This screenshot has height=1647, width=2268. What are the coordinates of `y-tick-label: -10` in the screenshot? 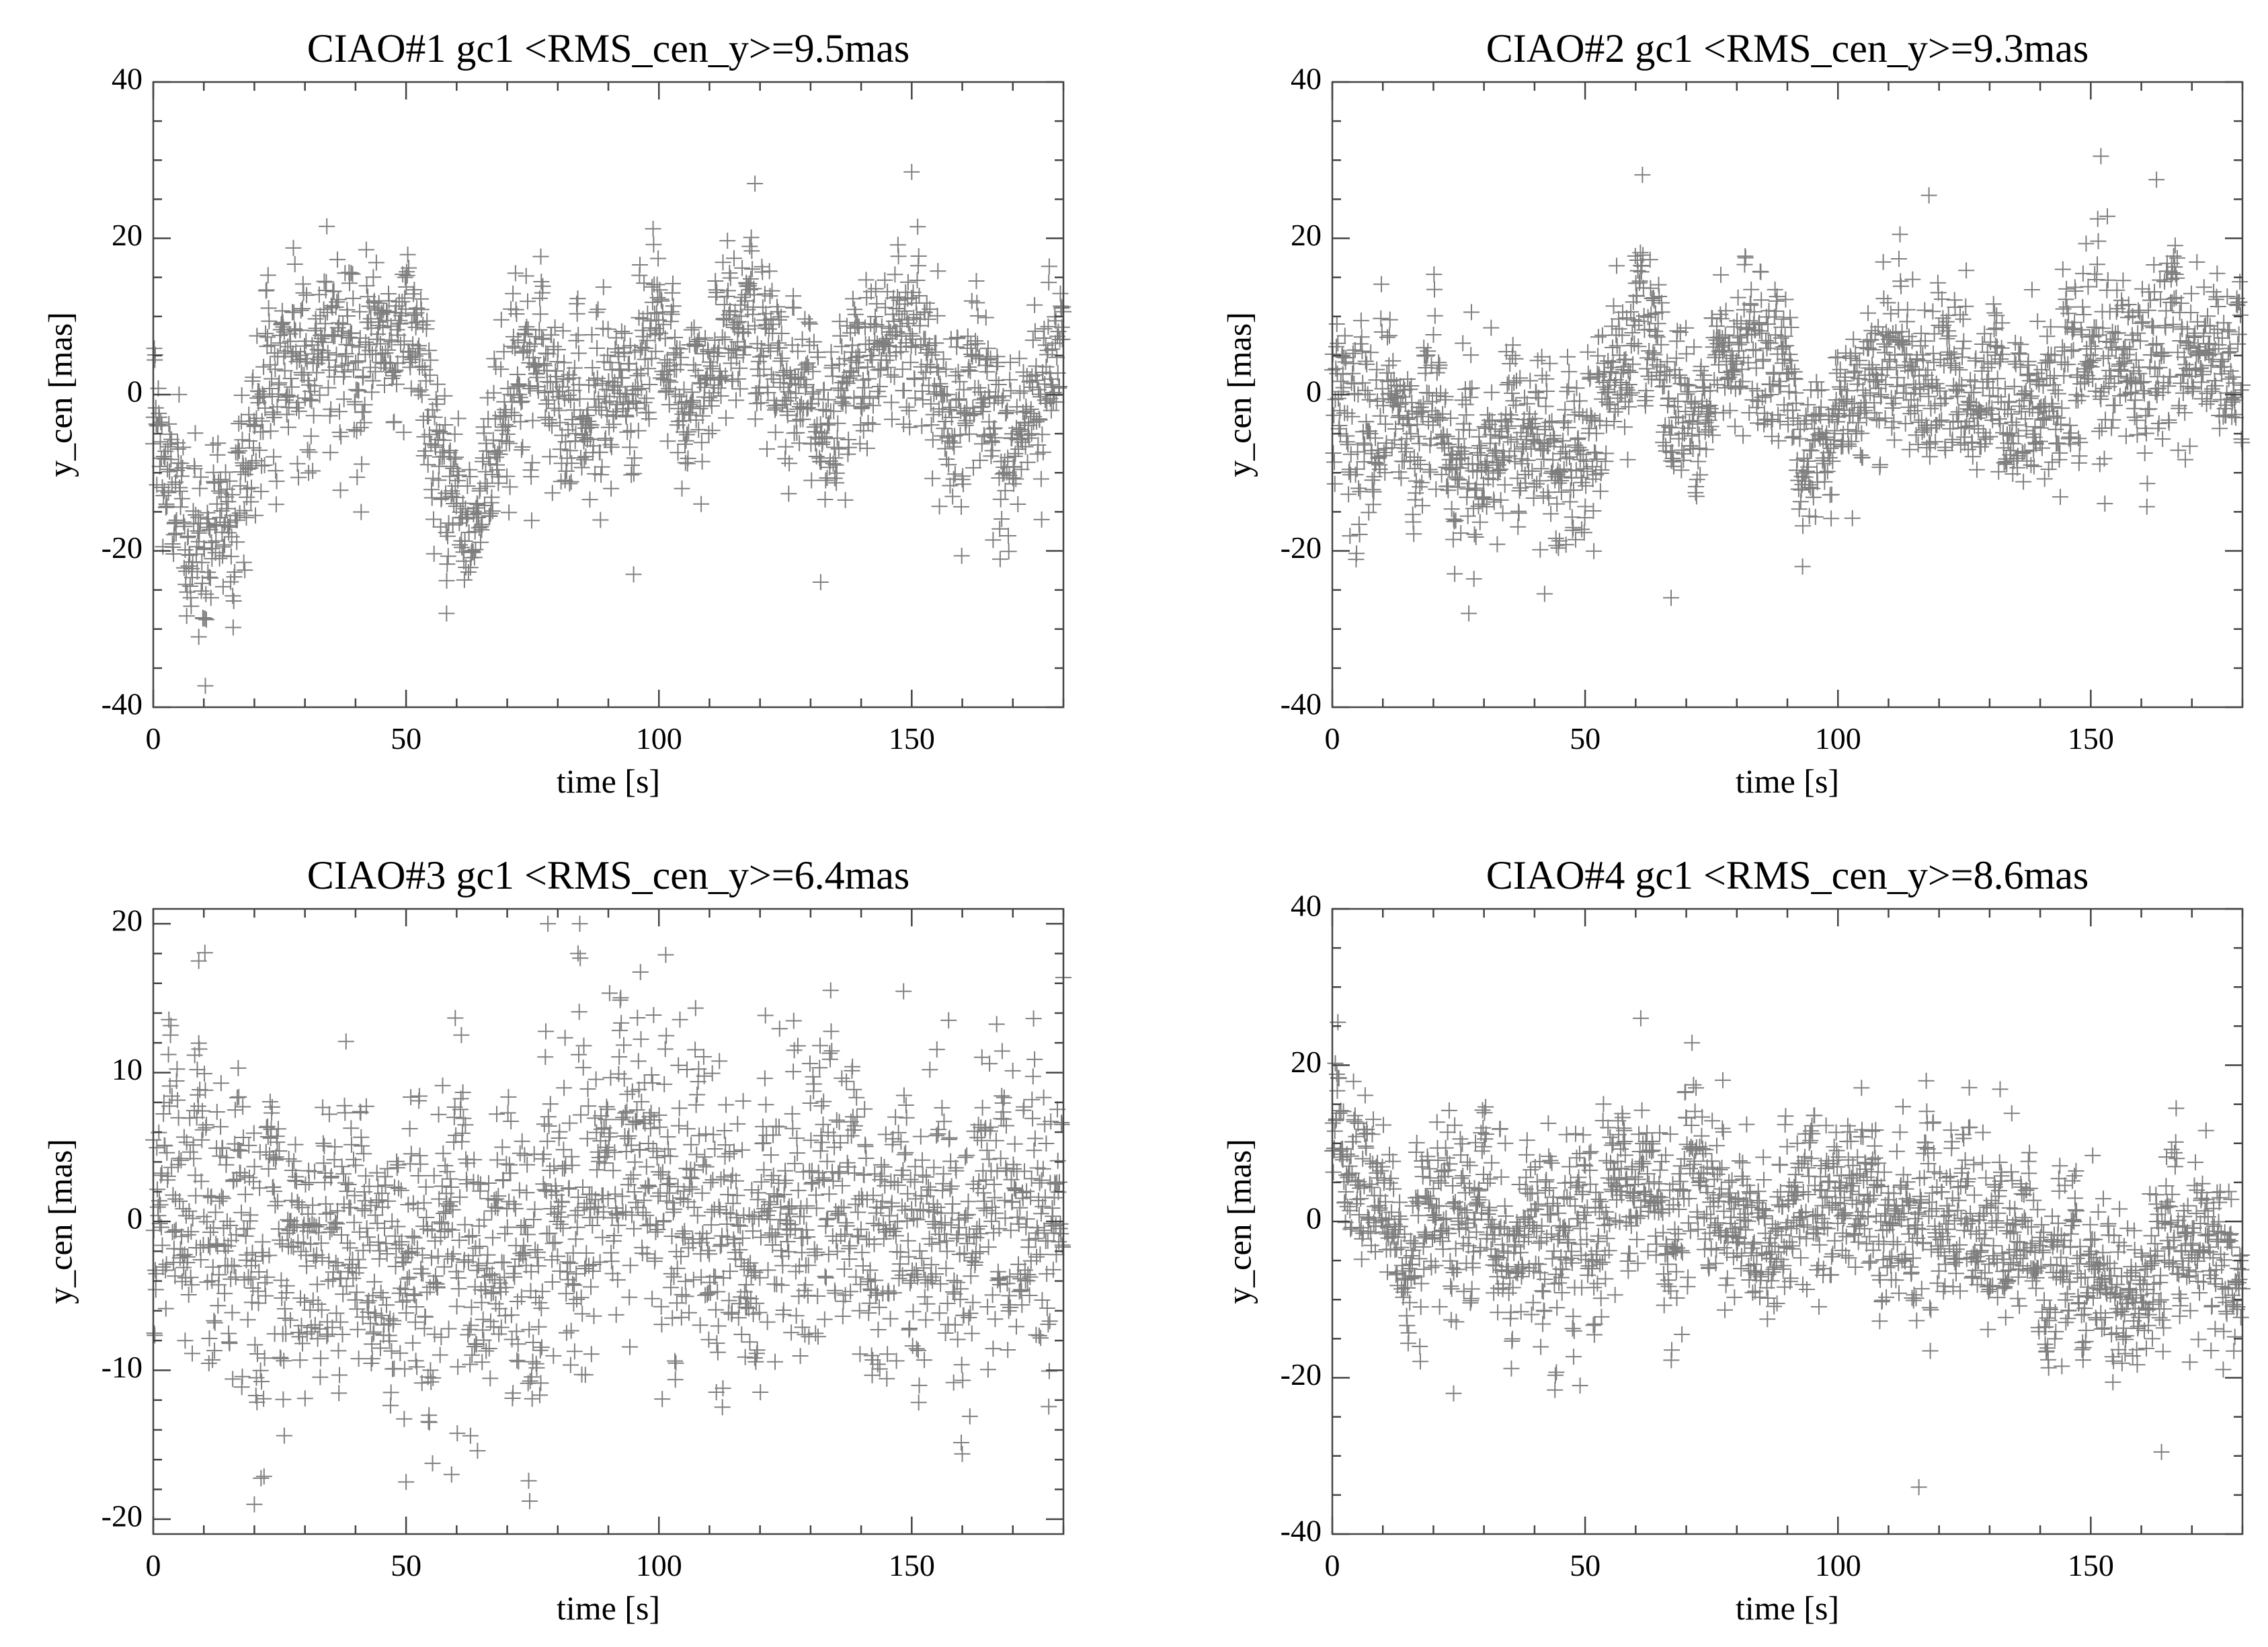 It's located at (122, 1367).